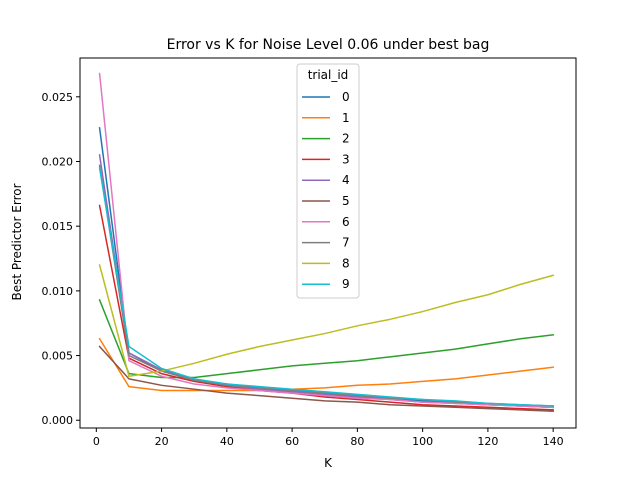 The width and height of the screenshot is (640, 480). I want to click on legend-box, so click(328, 181).